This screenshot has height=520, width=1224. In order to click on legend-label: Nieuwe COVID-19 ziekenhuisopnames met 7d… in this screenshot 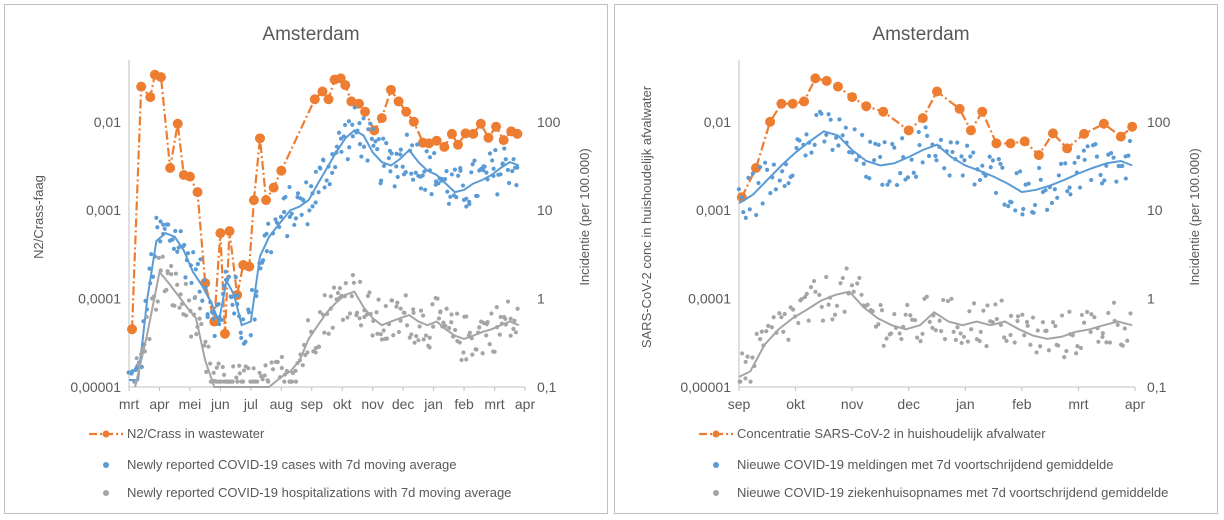, I will do `click(952, 492)`.